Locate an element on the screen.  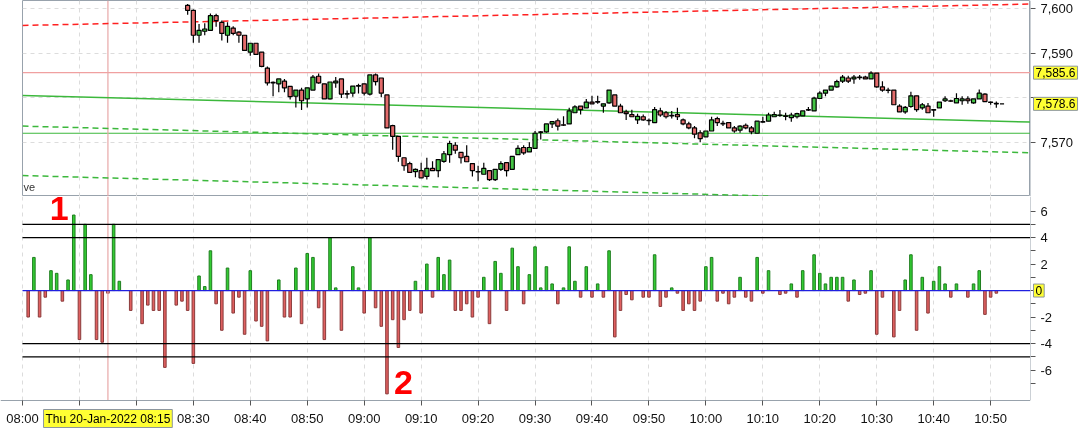
y-tick-label: 7,600 is located at coordinates (1057, 9).